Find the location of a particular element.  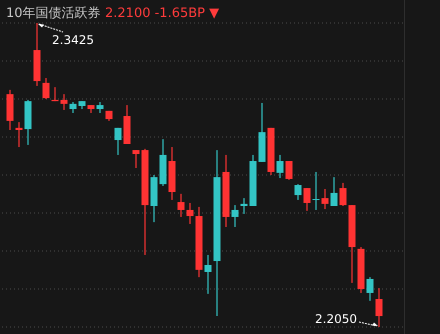

annotation: 2.3425 is located at coordinates (73, 40).